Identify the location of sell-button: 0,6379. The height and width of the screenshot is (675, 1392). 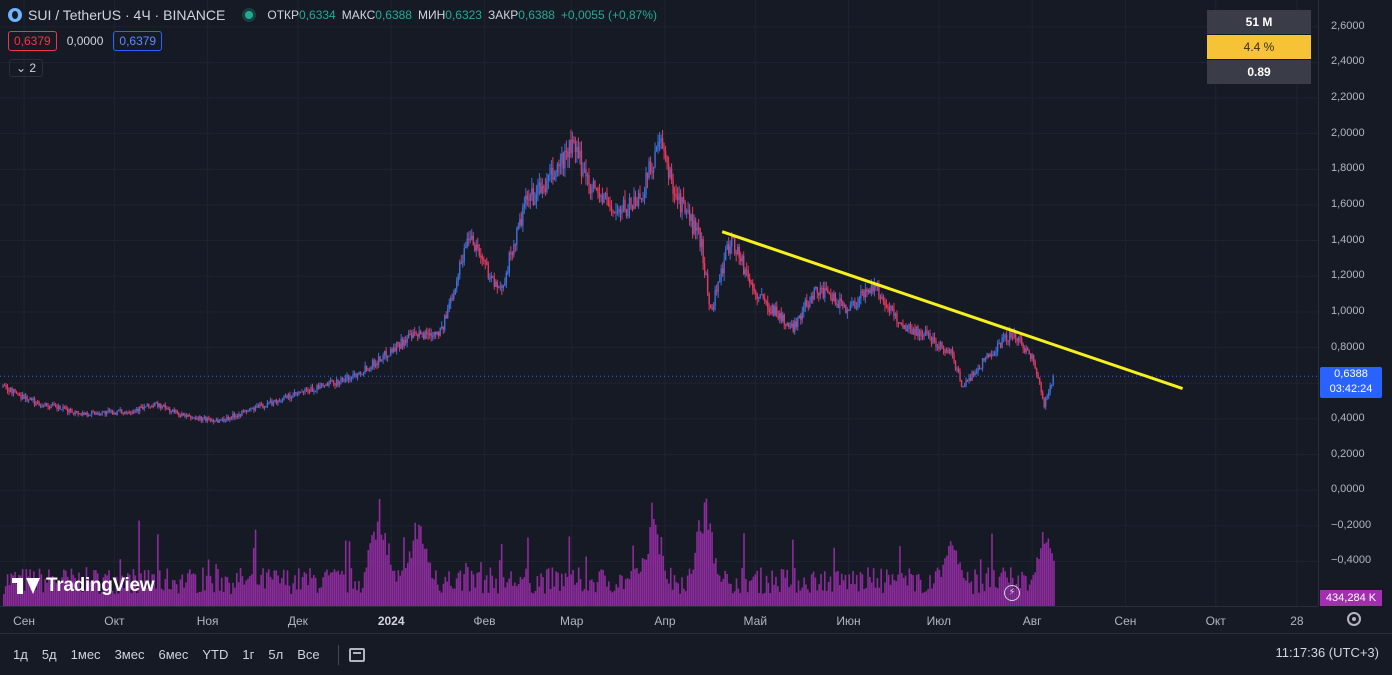
(32, 41).